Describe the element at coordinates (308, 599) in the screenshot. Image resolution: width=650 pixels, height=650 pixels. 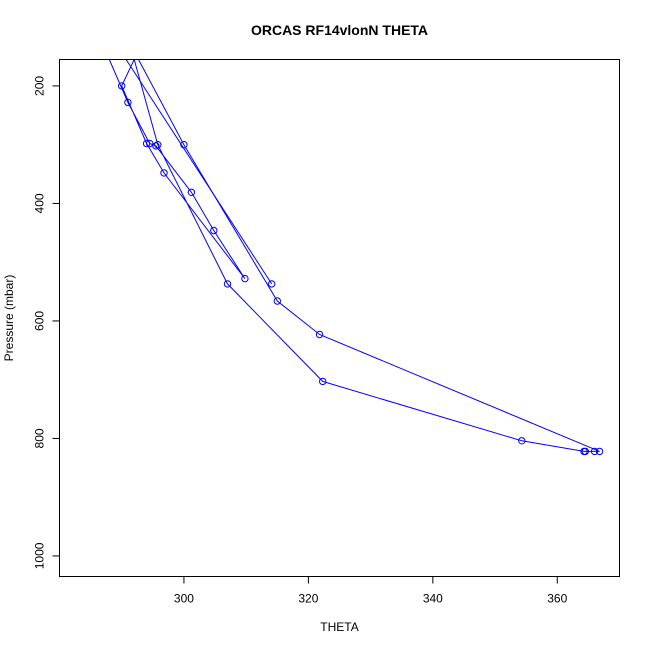
I see `x-tick-label: 320` at that location.